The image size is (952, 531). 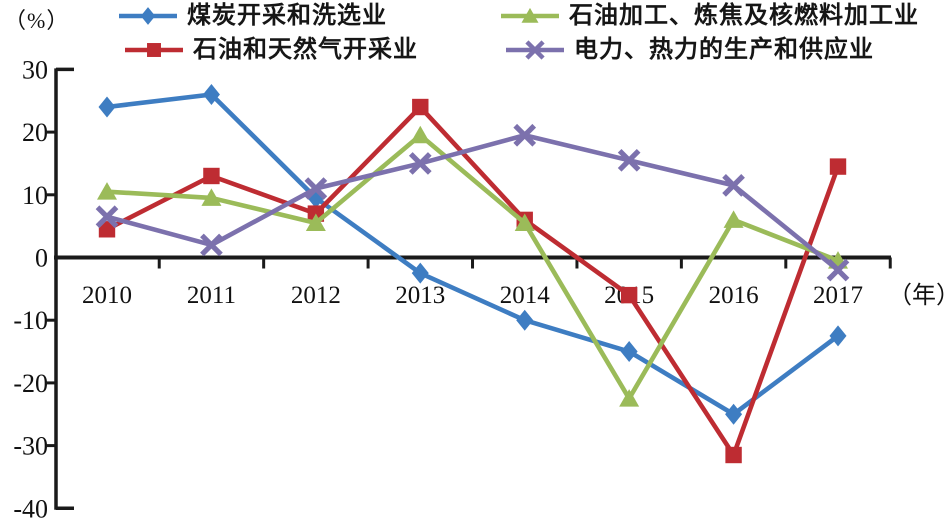 What do you see at coordinates (724, 50) in the screenshot?
I see `legend-label: 电力、热力的生产和供应业` at bounding box center [724, 50].